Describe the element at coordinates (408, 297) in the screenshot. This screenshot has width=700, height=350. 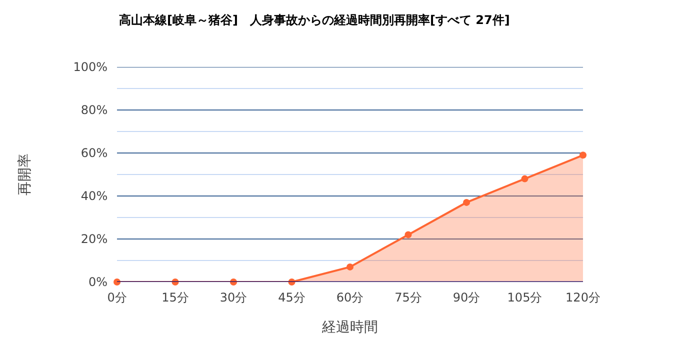
I see `x-tick-label: 75分` at that location.